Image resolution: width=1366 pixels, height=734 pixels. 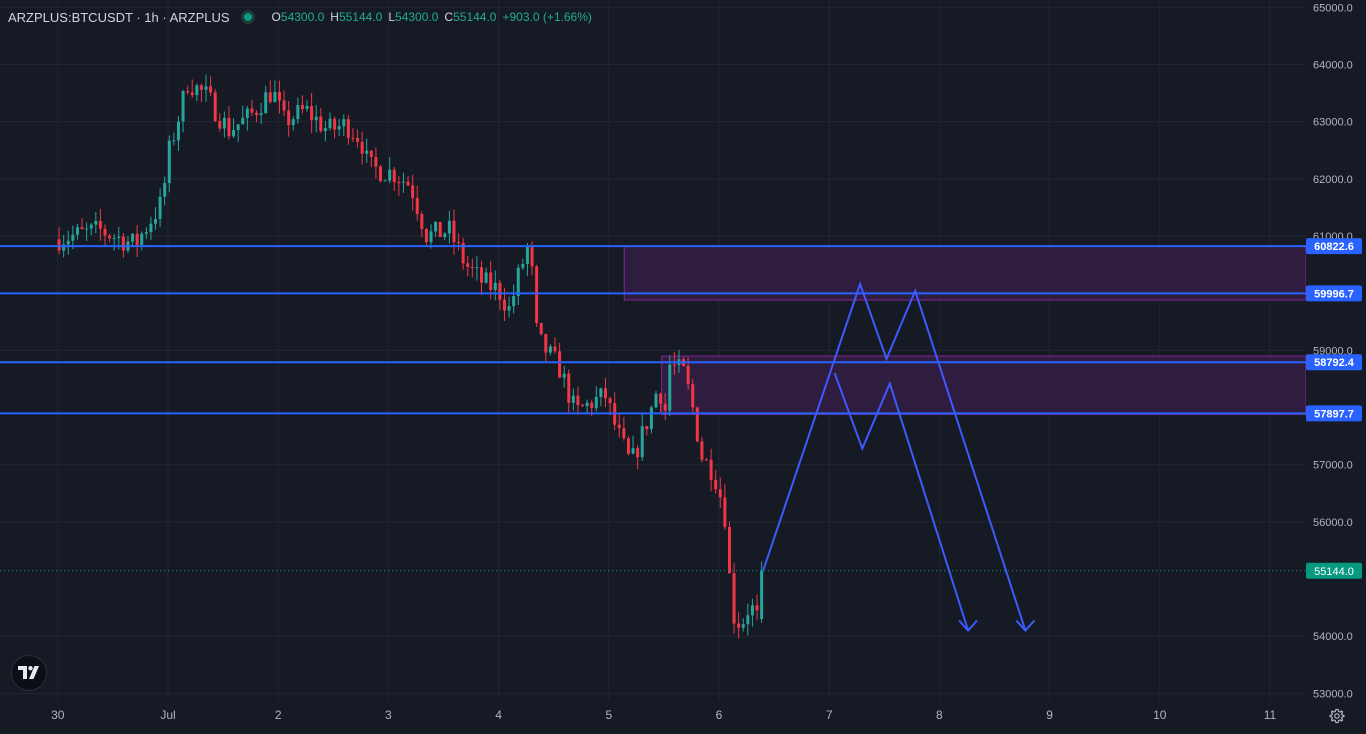 I want to click on time-axis-panel, so click(x=653, y=714).